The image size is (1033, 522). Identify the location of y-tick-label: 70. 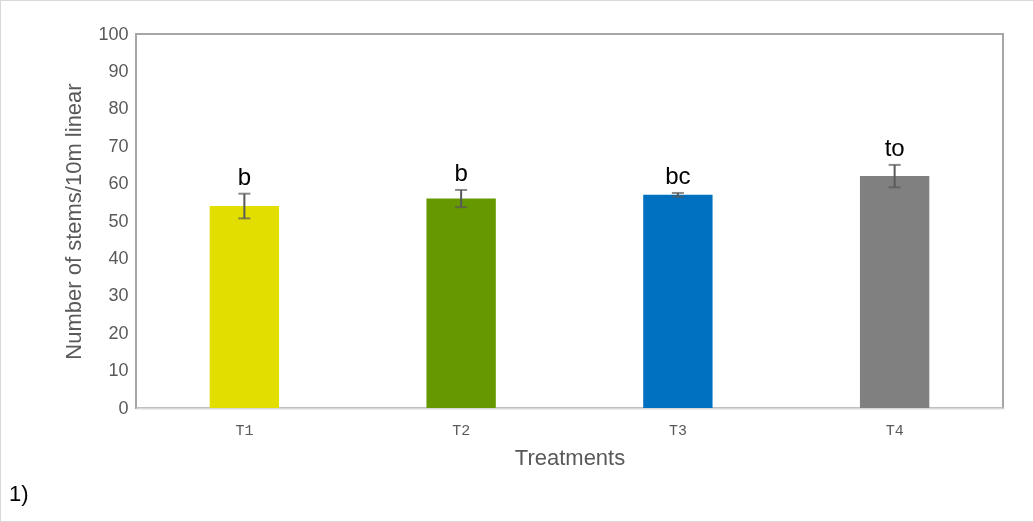
(118, 145).